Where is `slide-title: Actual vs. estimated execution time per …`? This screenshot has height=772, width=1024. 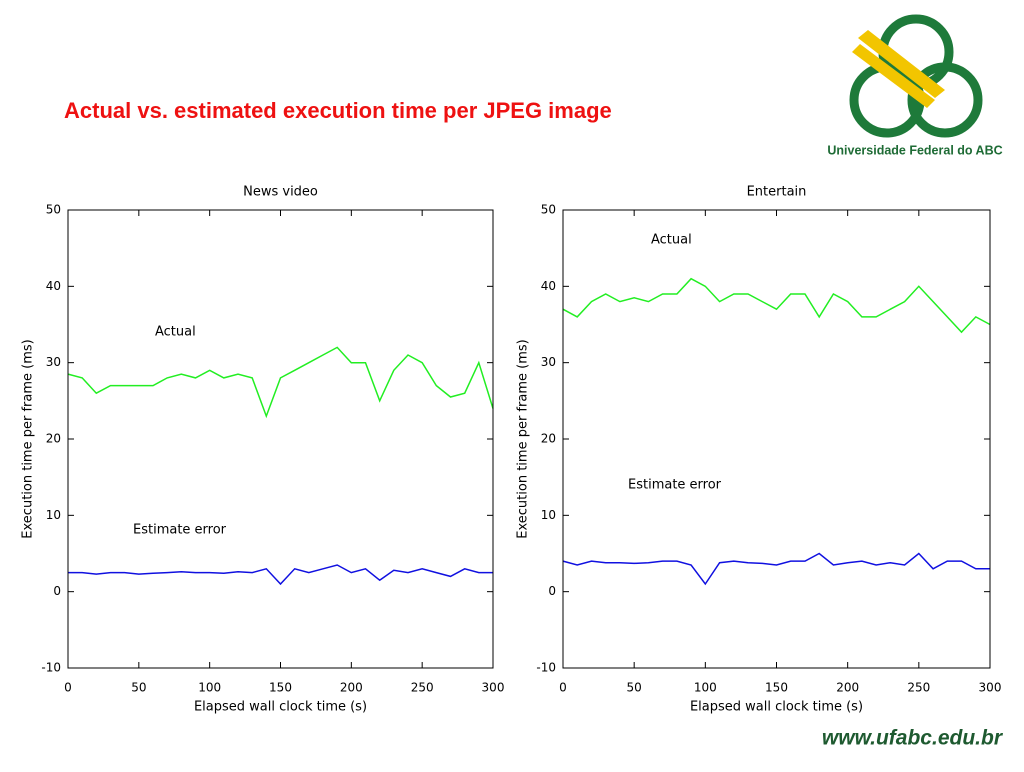
slide-title: Actual vs. estimated execution time per … is located at coordinates (338, 110).